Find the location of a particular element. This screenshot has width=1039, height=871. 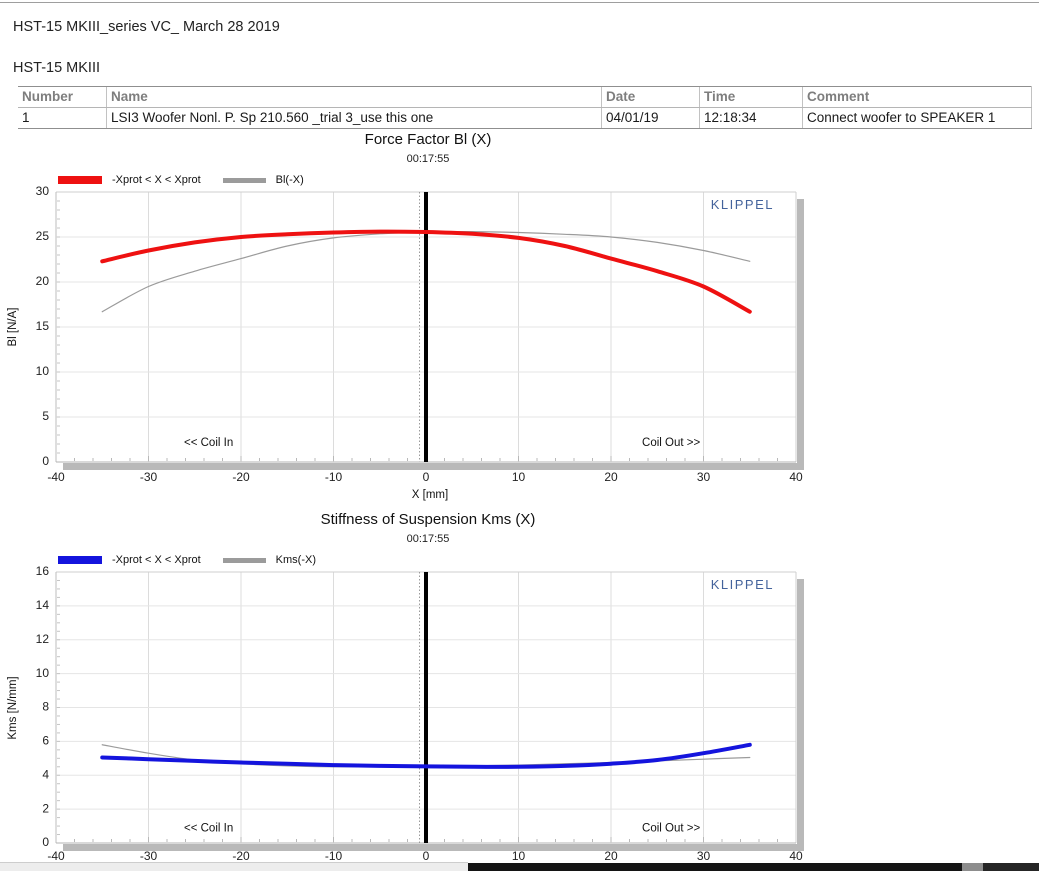

bottom-partial-strip-tail is located at coordinates (1011, 867).